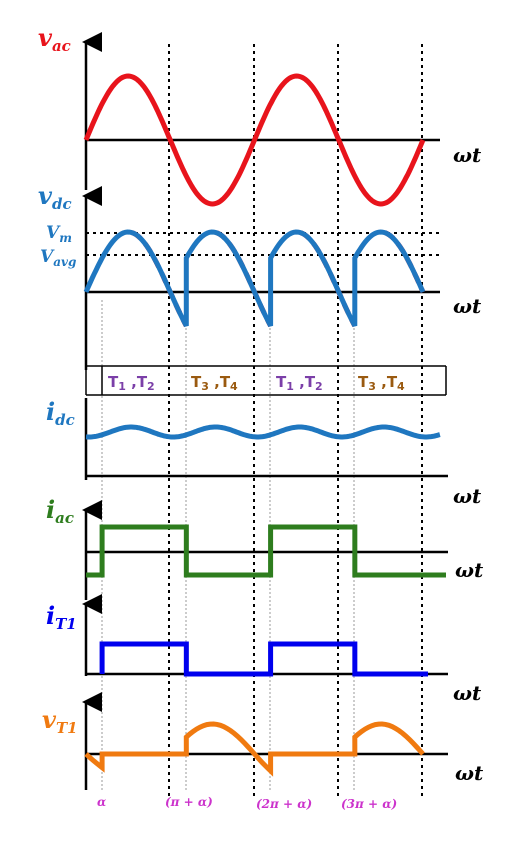 The width and height of the screenshot is (512, 848). Describe the element at coordinates (254, 140) in the screenshot. I see `vac-waveform` at that location.